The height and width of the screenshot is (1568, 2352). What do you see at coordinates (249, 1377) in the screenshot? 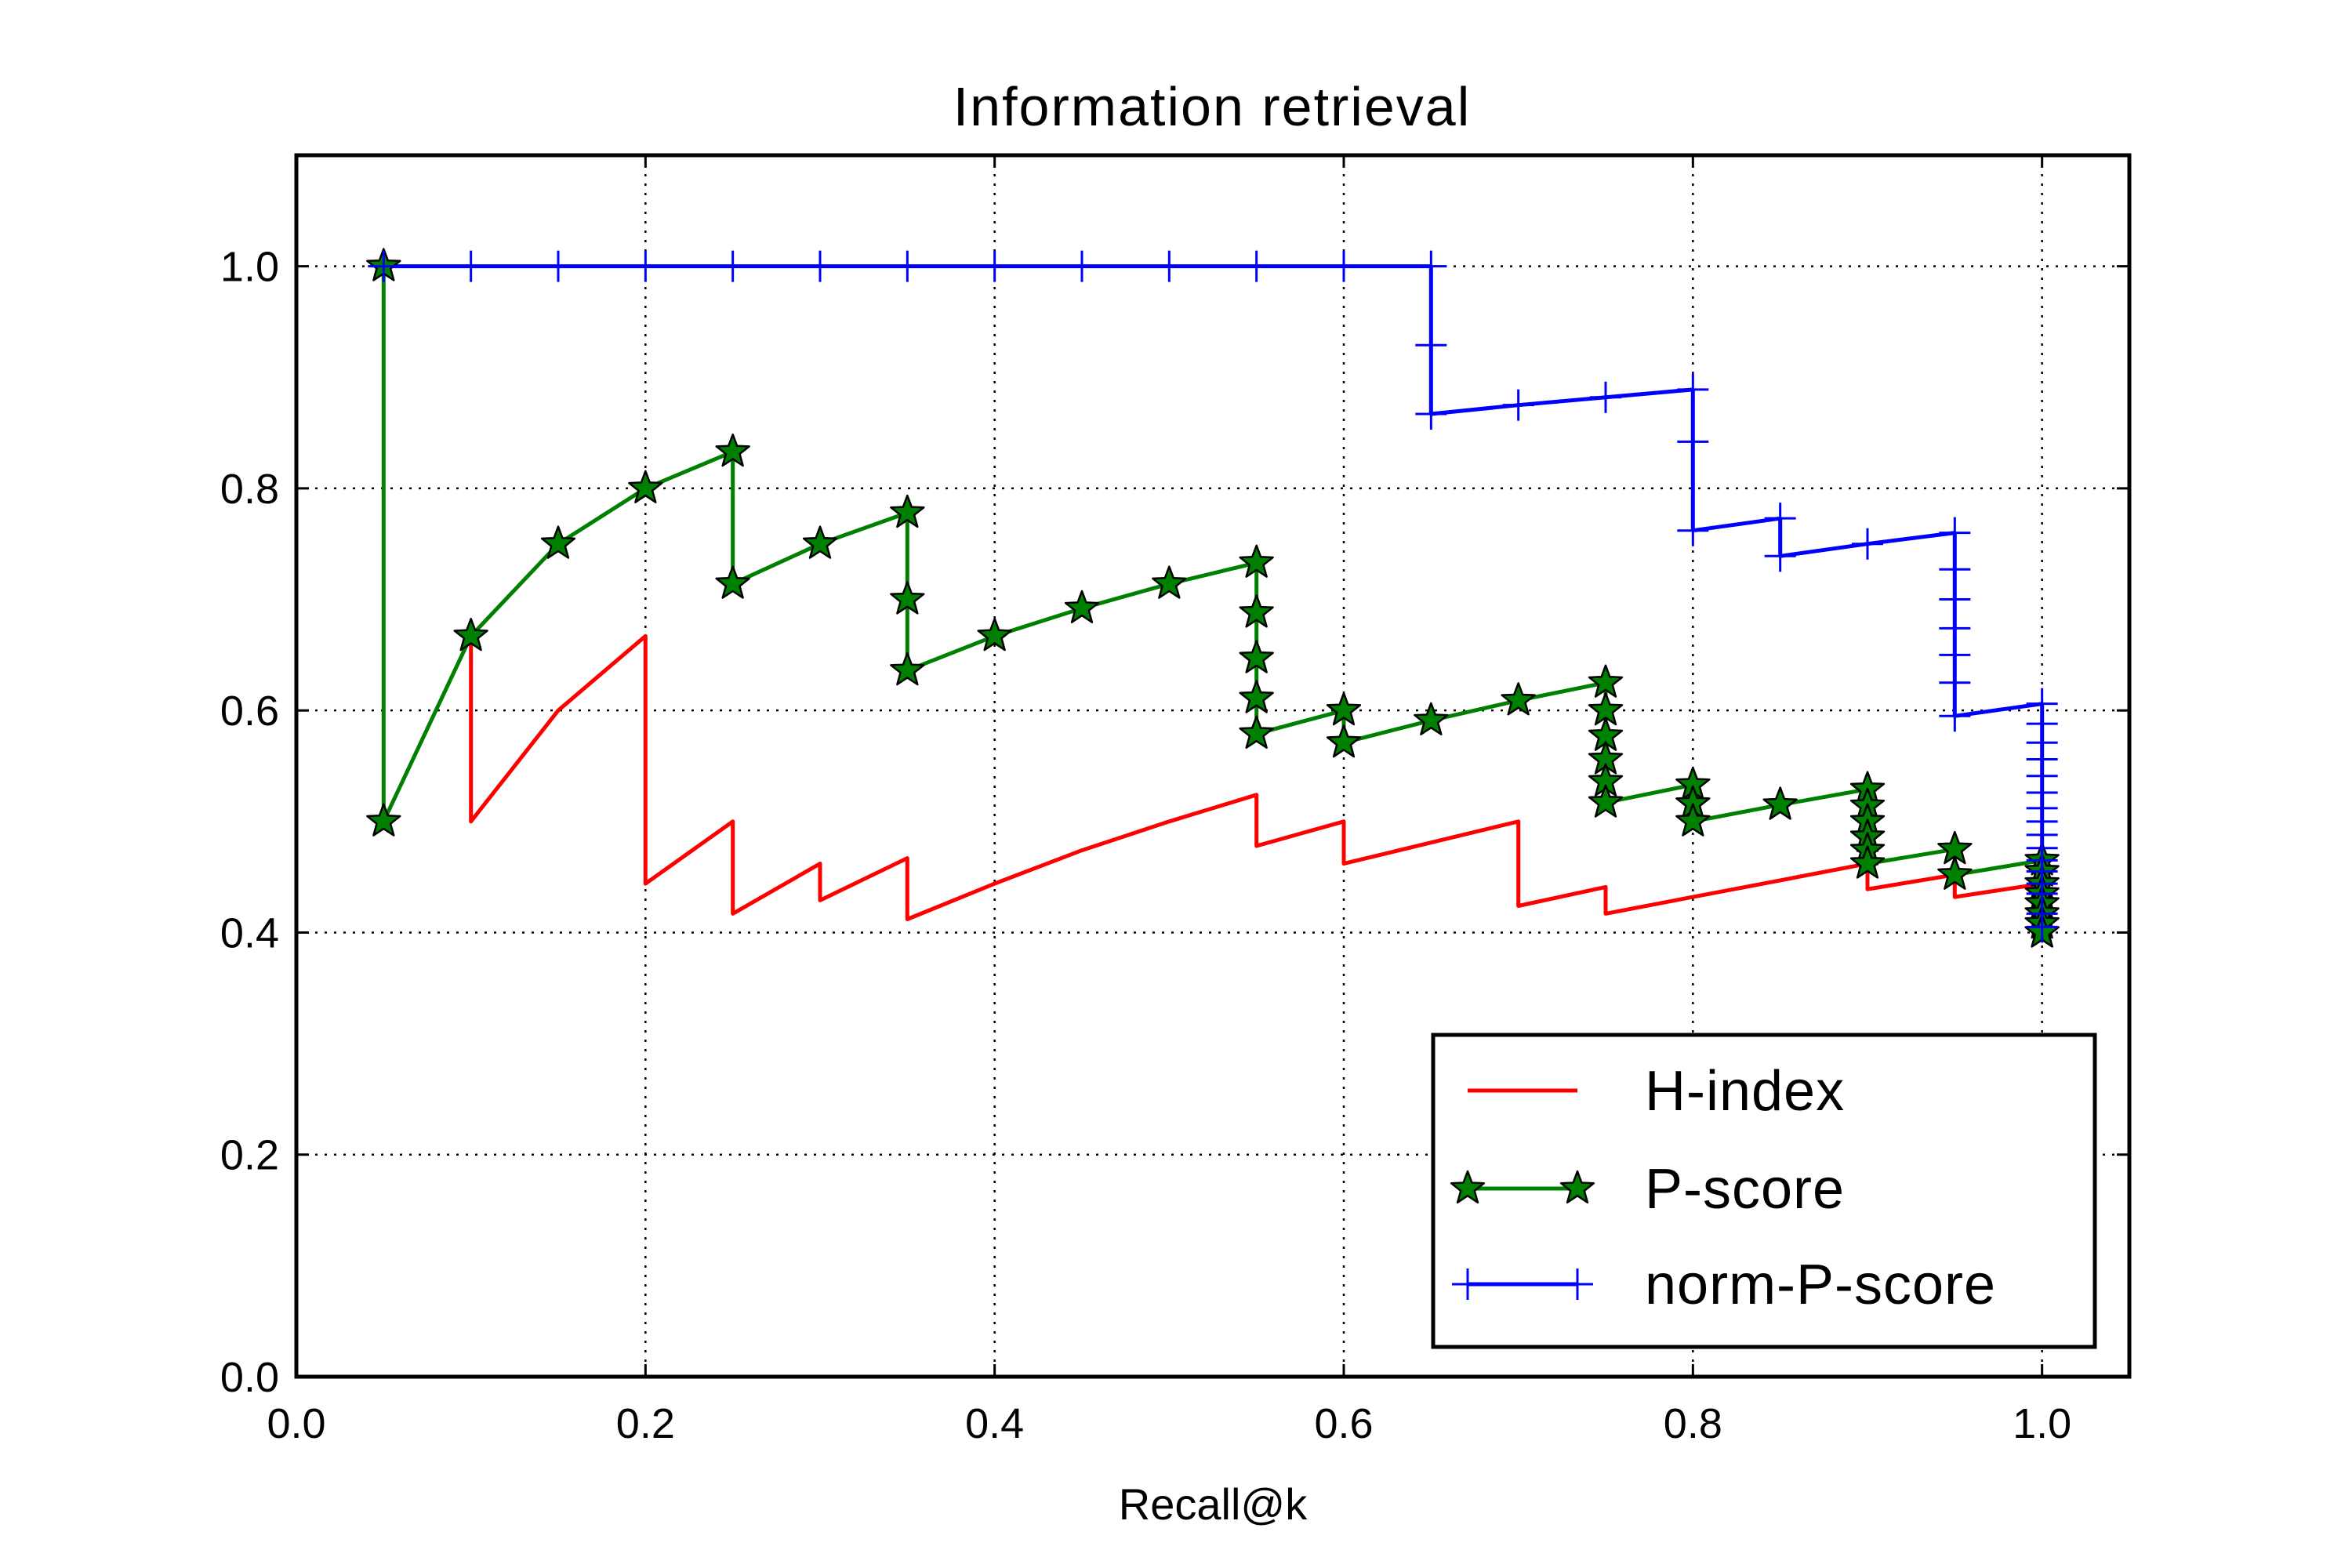
I see `y-tick-label: 0.0` at bounding box center [249, 1377].